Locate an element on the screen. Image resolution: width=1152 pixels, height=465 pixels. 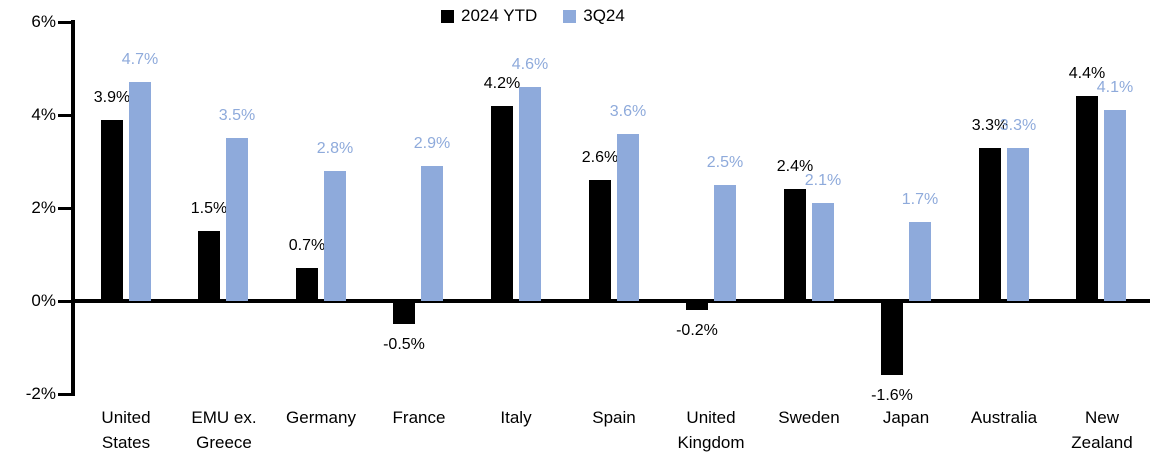
category-label: Australia is located at coordinates (1004, 417).